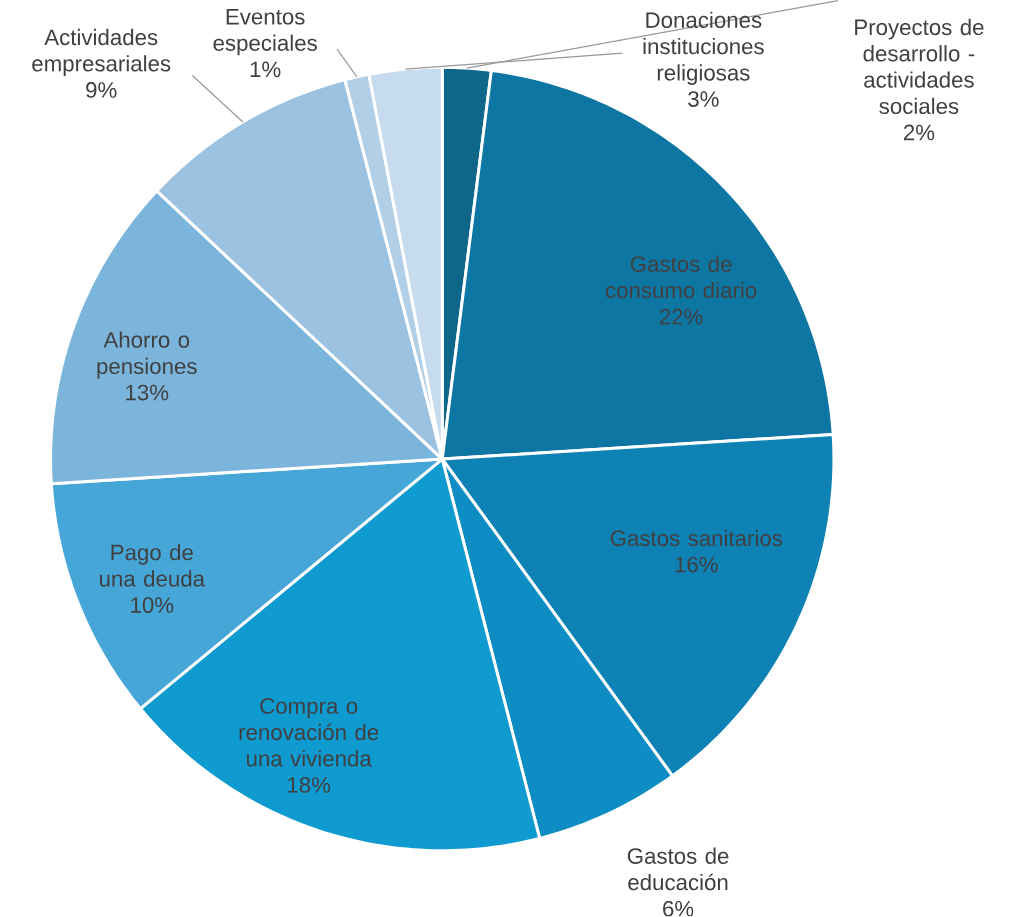 Image resolution: width=1010 pixels, height=917 pixels. Describe the element at coordinates (265, 32) in the screenshot. I see `slice-label: Eventos especiales` at that location.